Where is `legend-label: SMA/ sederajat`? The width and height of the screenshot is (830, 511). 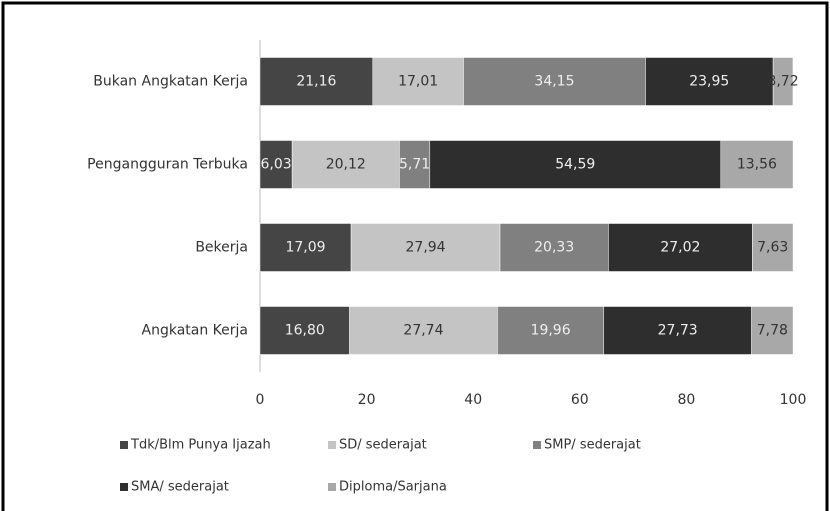 legend-label: SMA/ sederajat is located at coordinates (180, 487).